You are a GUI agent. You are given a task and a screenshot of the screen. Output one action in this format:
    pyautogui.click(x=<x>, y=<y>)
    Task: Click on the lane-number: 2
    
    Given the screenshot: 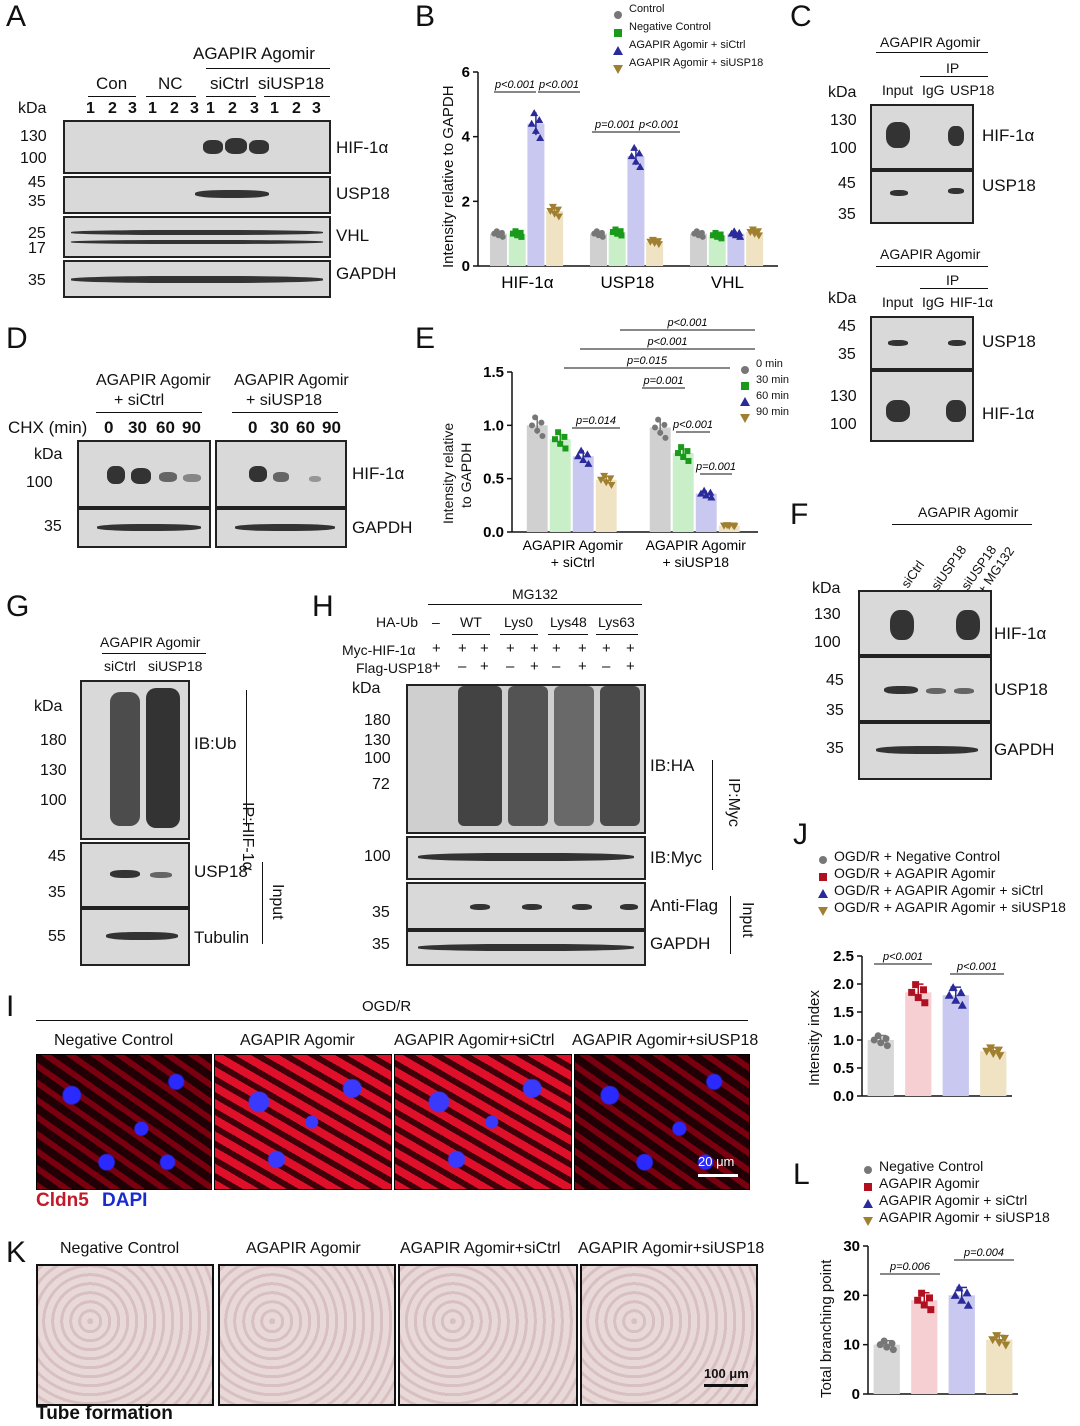 What is the action you would take?
    pyautogui.click(x=232, y=108)
    